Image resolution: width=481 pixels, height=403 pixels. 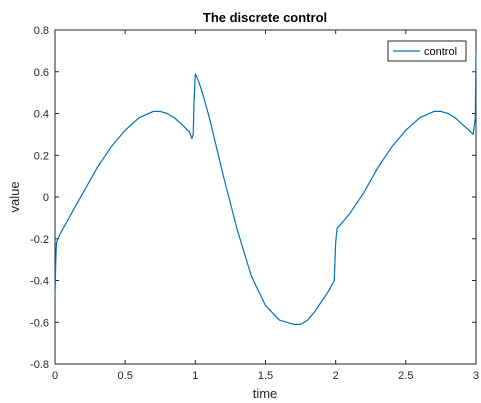 I want to click on x-tick-label: 2, so click(x=336, y=376).